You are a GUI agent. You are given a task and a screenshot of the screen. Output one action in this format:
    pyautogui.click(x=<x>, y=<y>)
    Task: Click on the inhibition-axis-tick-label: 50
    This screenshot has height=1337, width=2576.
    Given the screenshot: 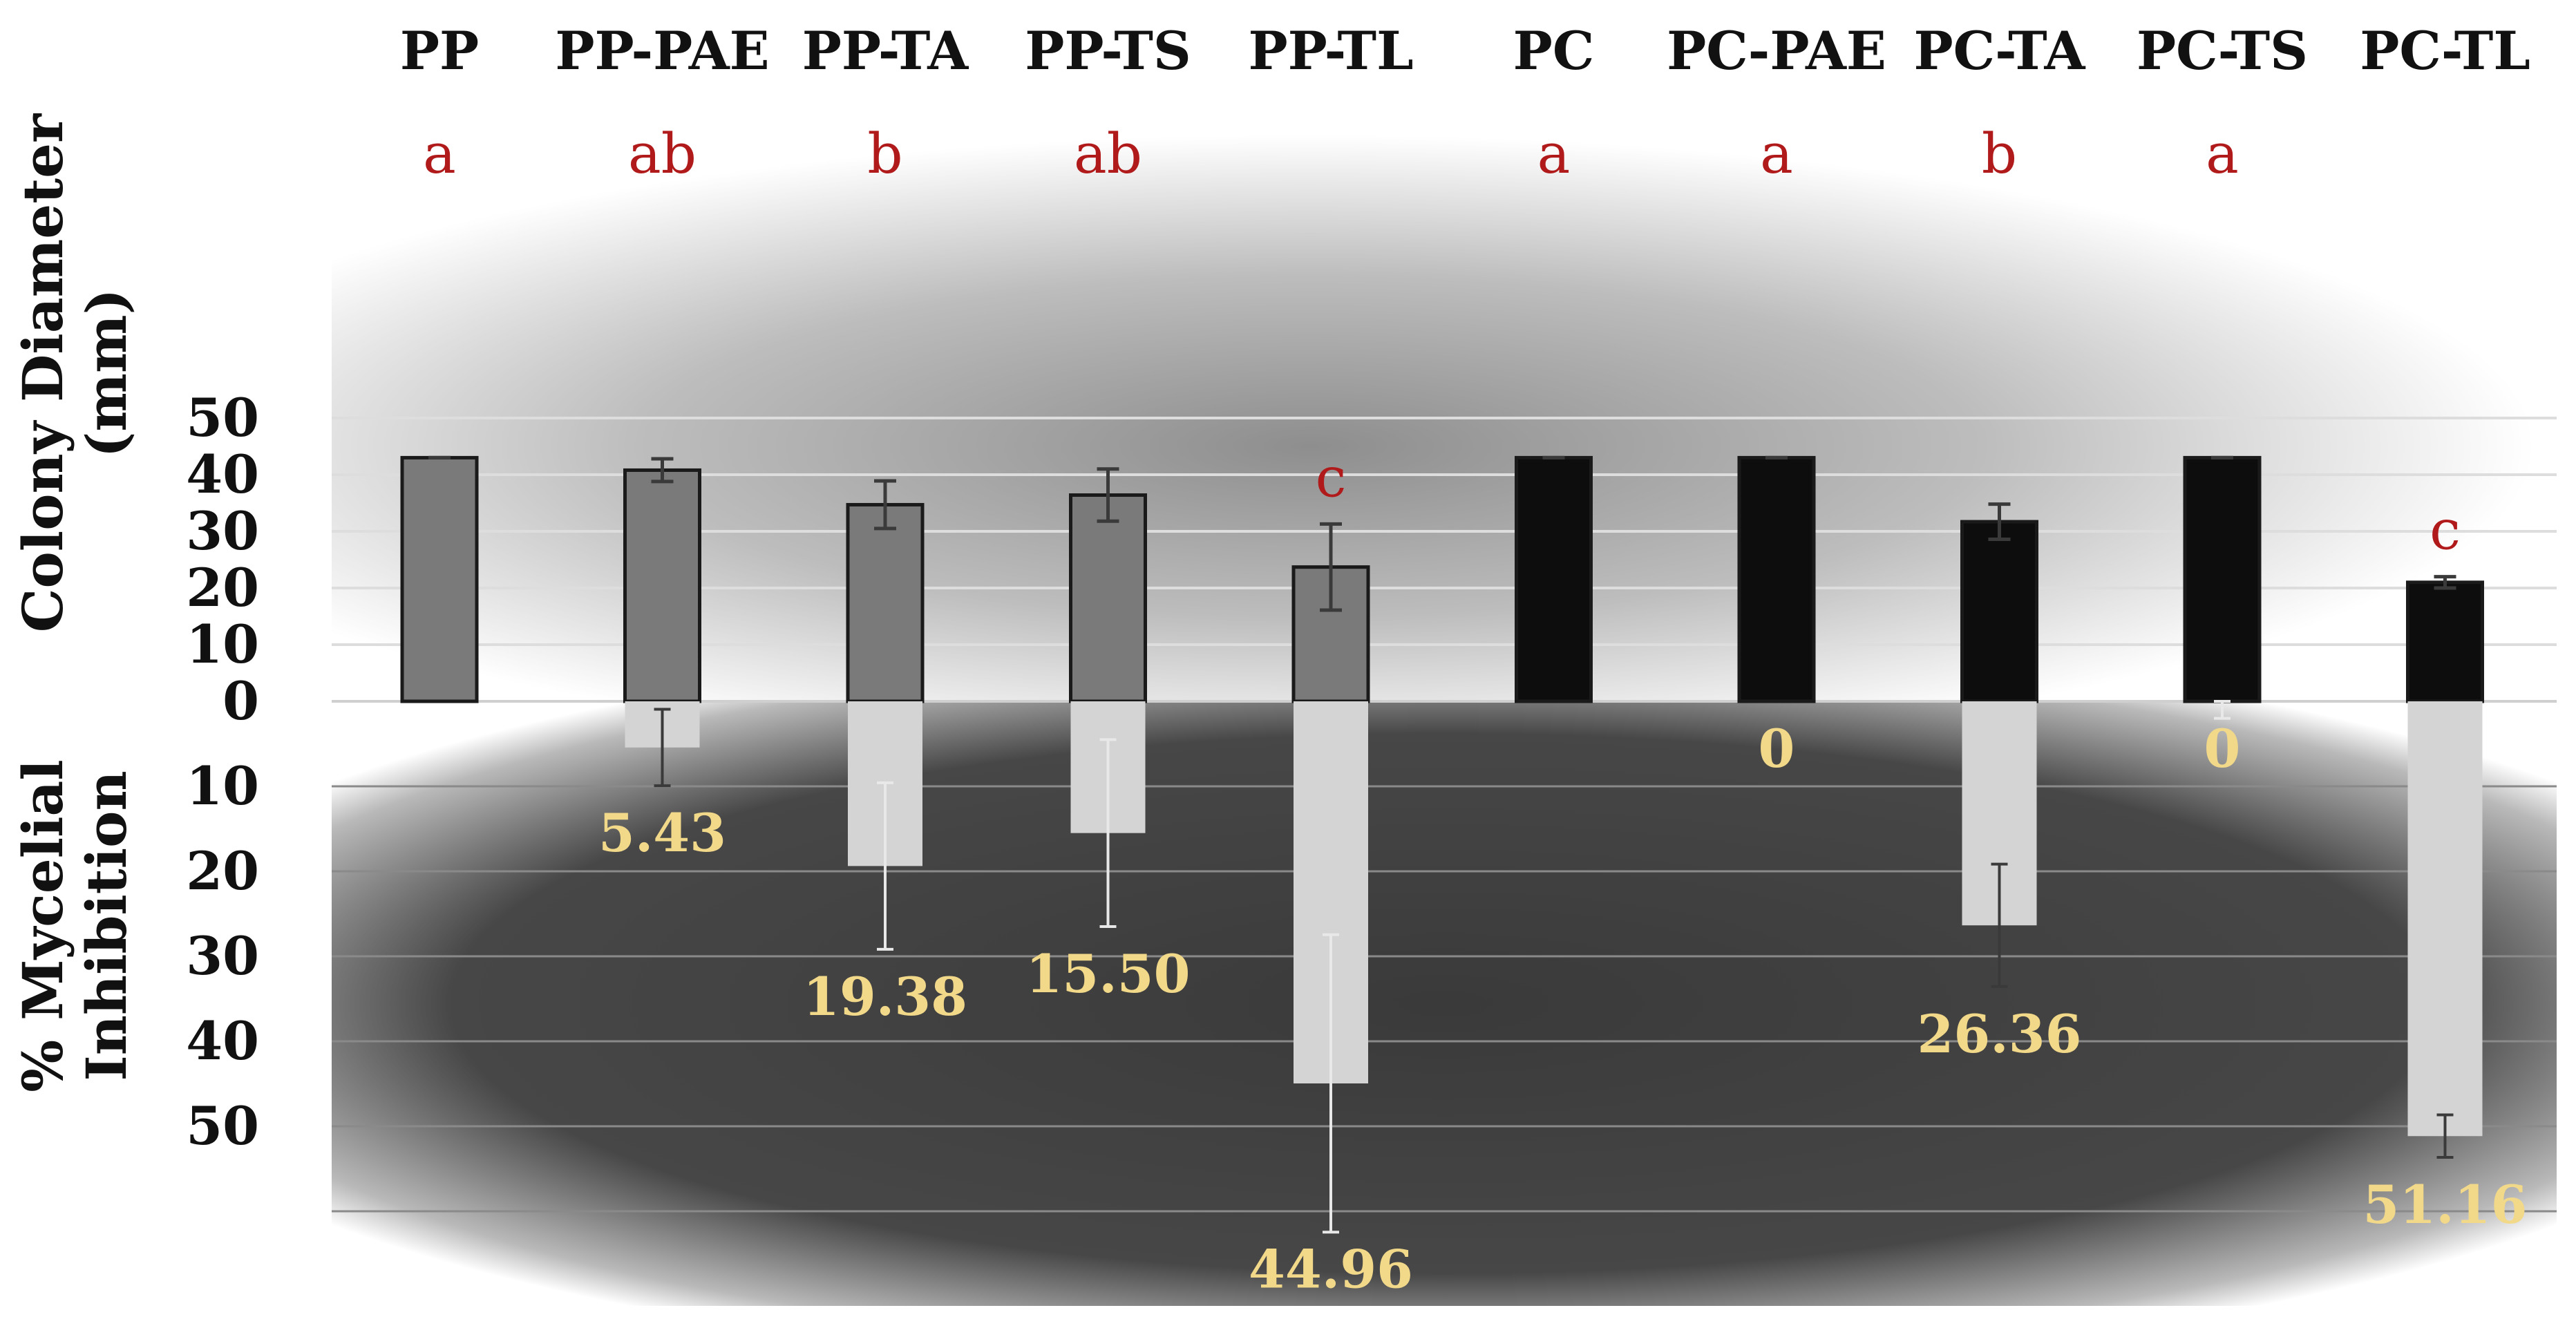 What is the action you would take?
    pyautogui.click(x=222, y=1126)
    